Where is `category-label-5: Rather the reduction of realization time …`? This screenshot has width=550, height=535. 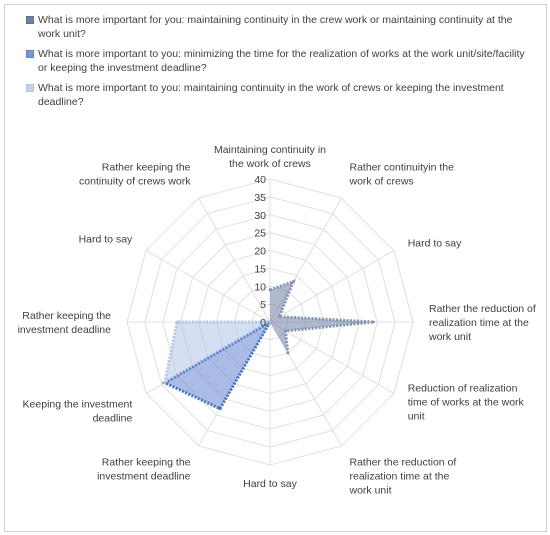 category-label-5: Rather the reduction of realization time … is located at coordinates (403, 477).